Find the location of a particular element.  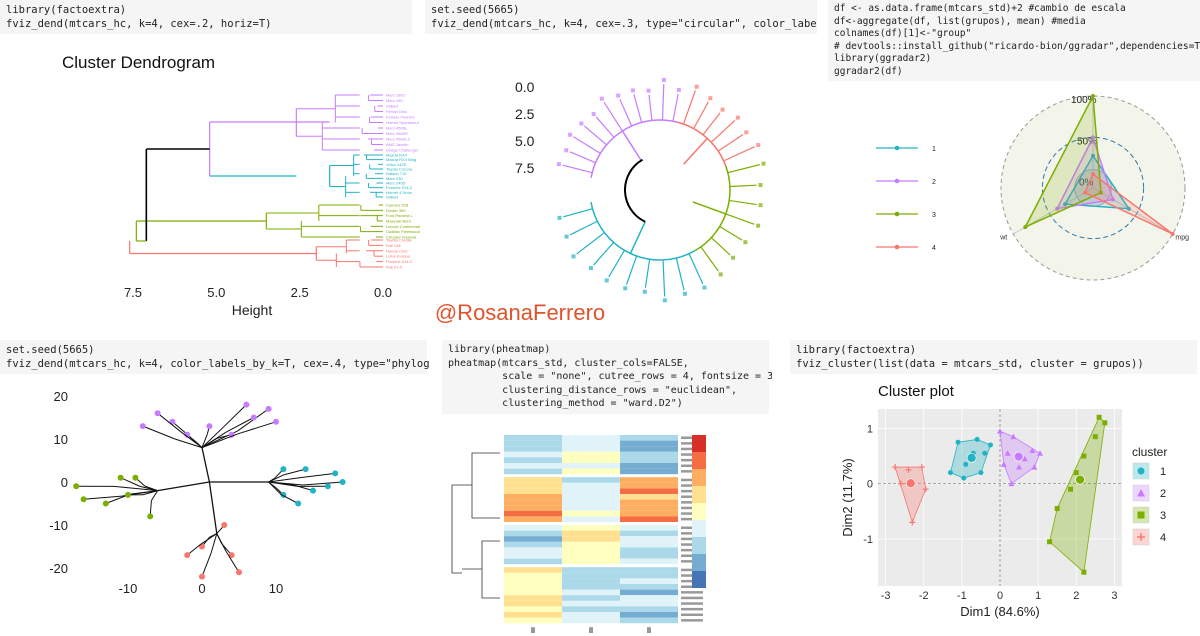

leaf-label: Merc 230 is located at coordinates (394, 178).